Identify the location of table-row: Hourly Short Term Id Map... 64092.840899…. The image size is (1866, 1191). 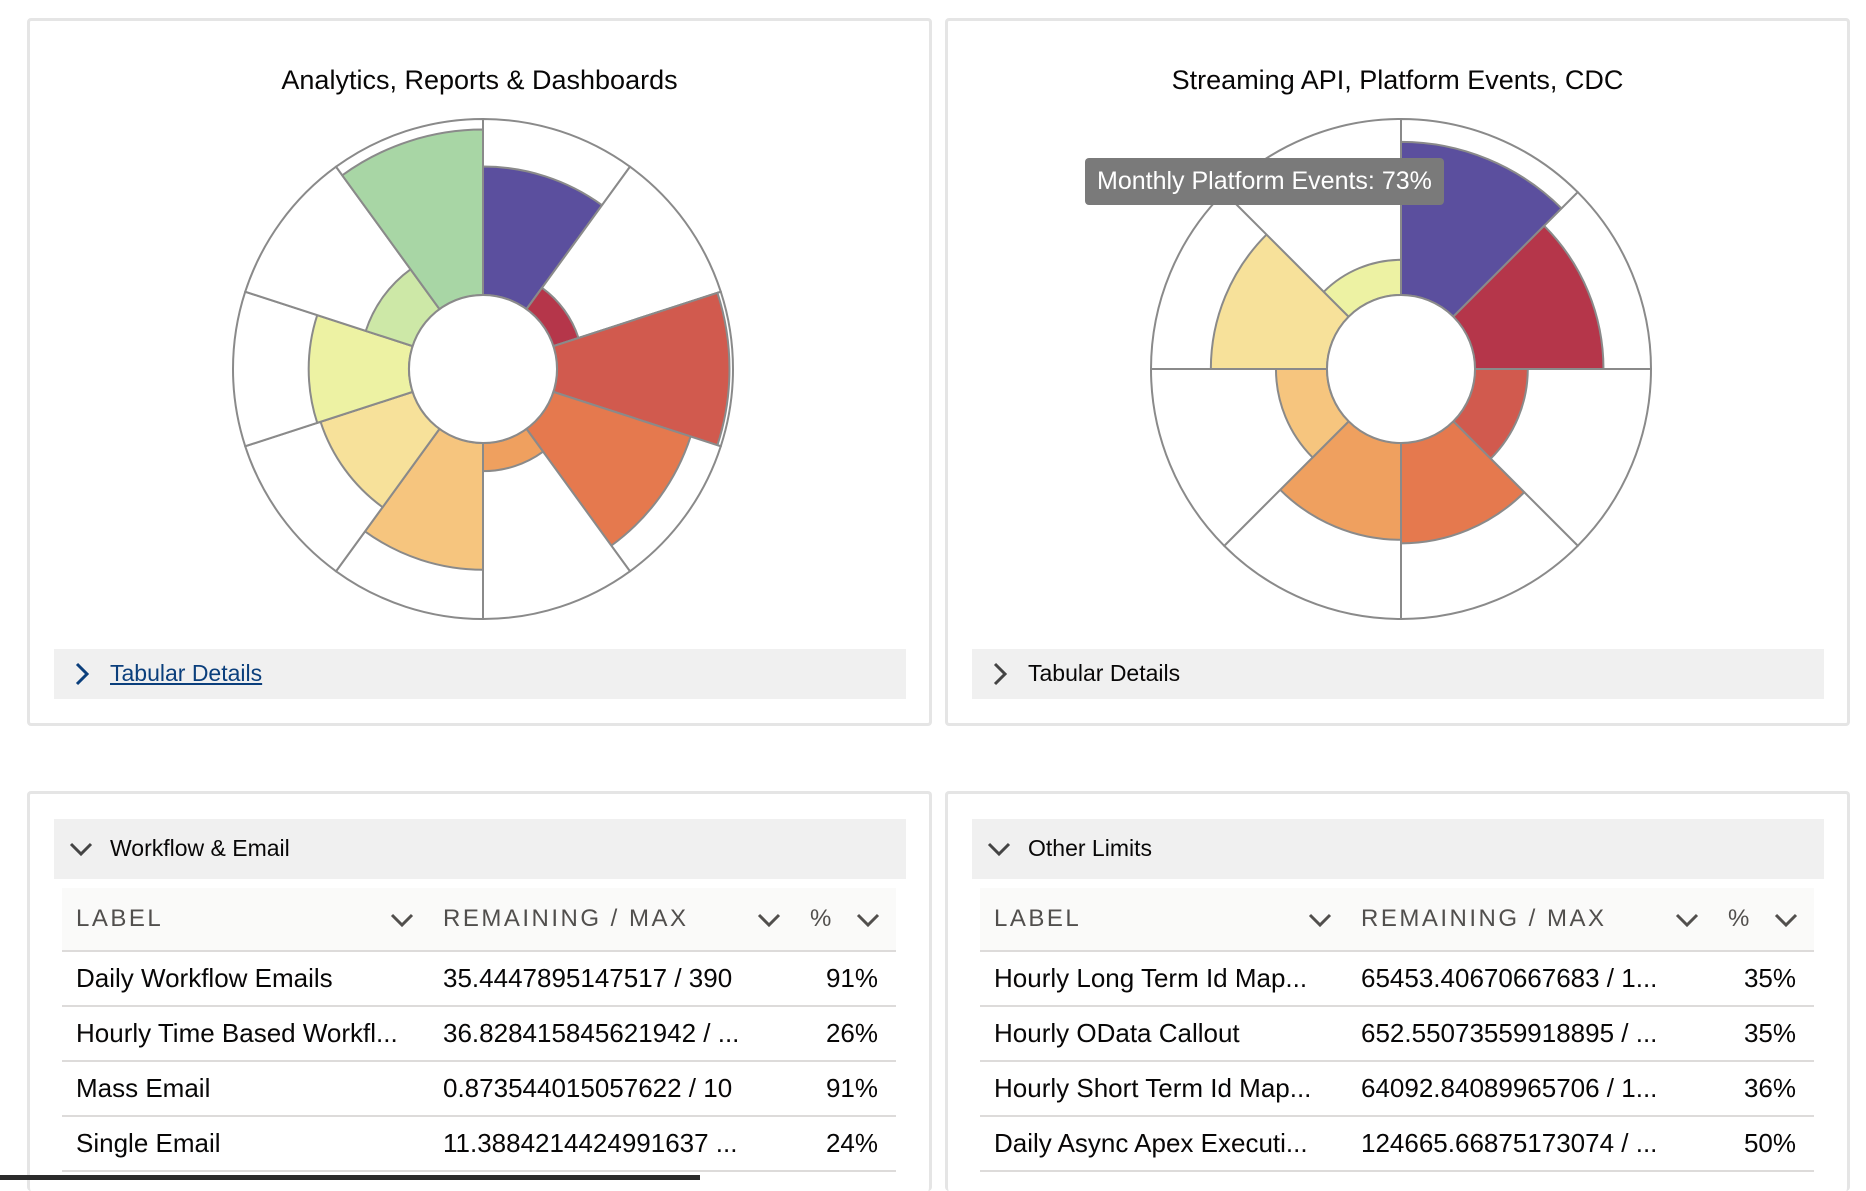
(1397, 1089).